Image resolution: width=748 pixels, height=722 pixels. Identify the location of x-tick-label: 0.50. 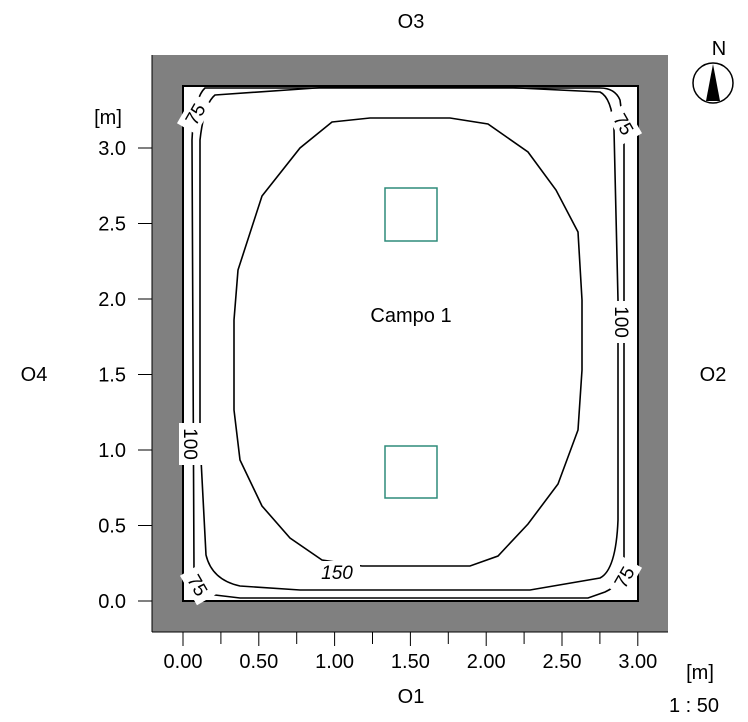
(258, 662).